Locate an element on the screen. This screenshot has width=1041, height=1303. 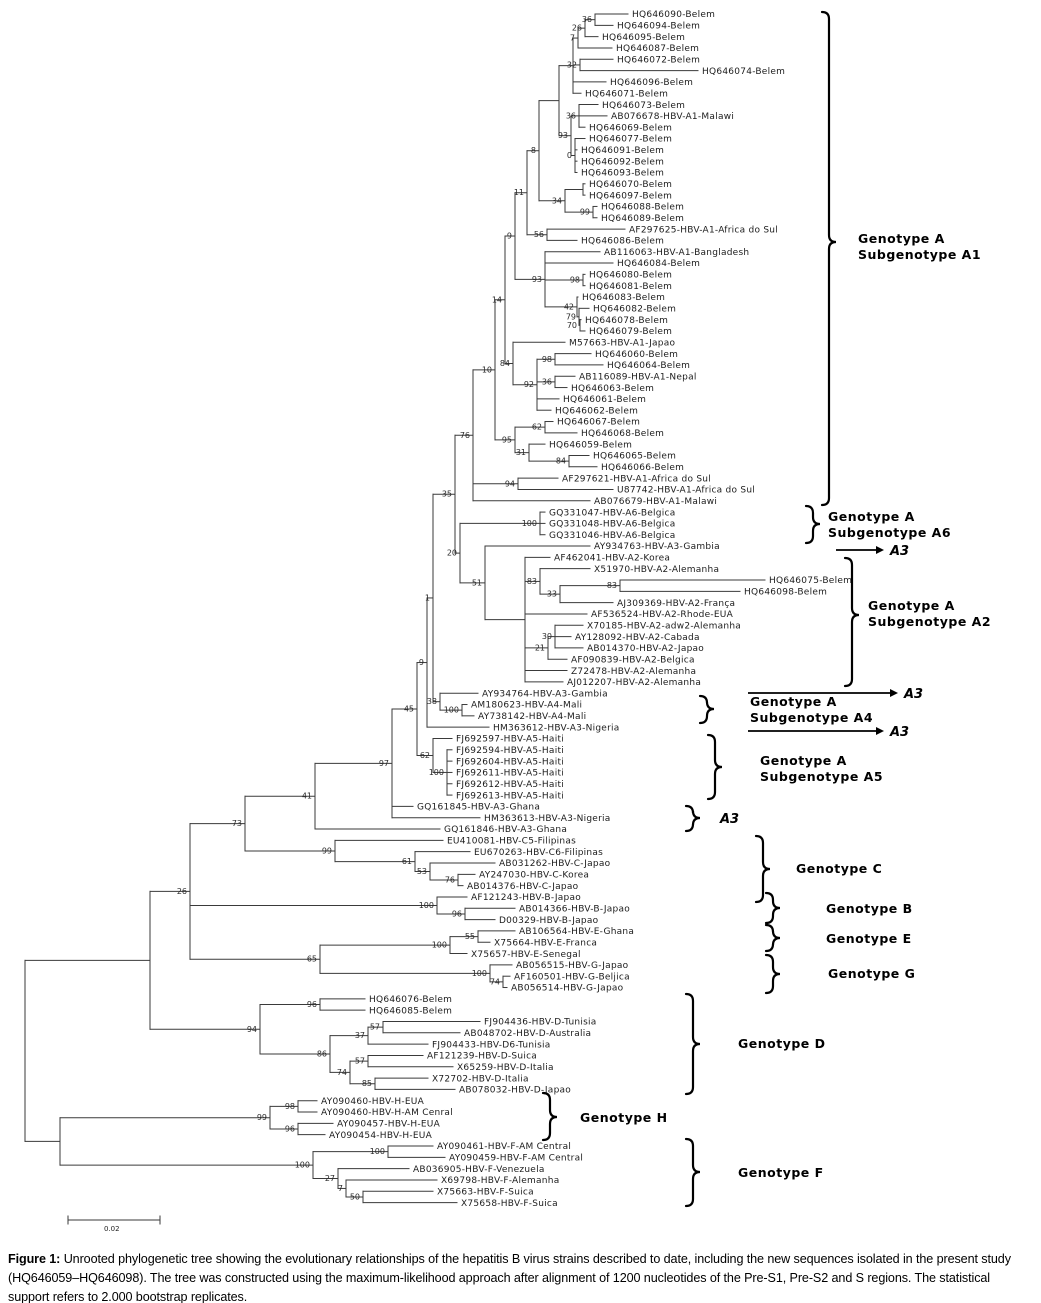
bootstrap-value: 62 is located at coordinates (425, 755).